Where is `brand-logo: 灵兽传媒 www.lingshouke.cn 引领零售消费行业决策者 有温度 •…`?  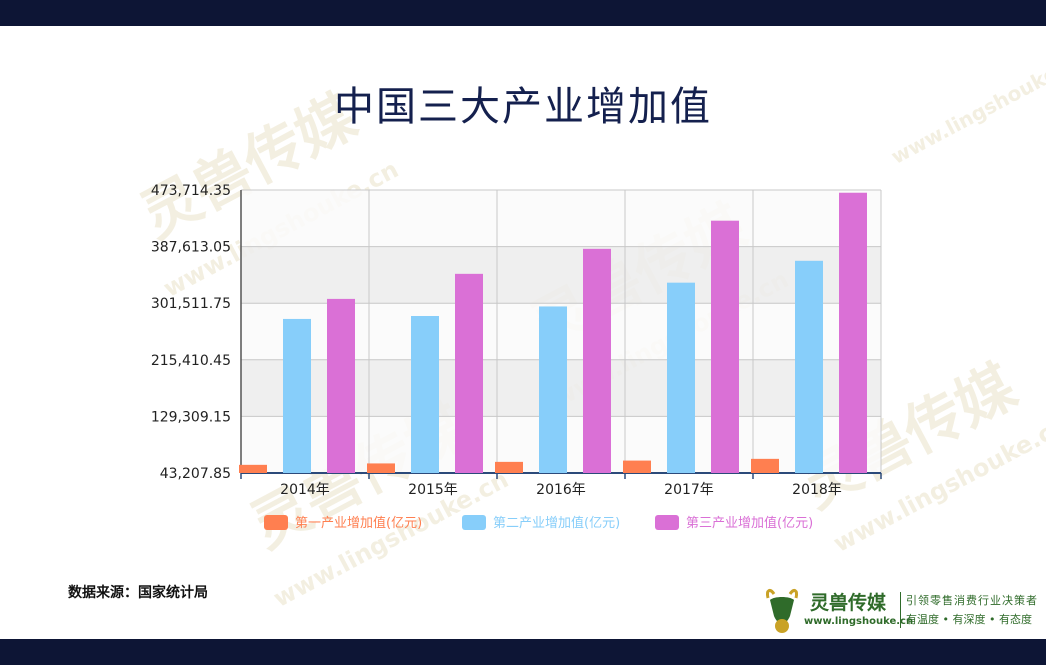
brand-logo: 灵兽传媒 www.lingshouke.cn 引领零售消费行业决策者 有温度 •… is located at coordinates (902, 611).